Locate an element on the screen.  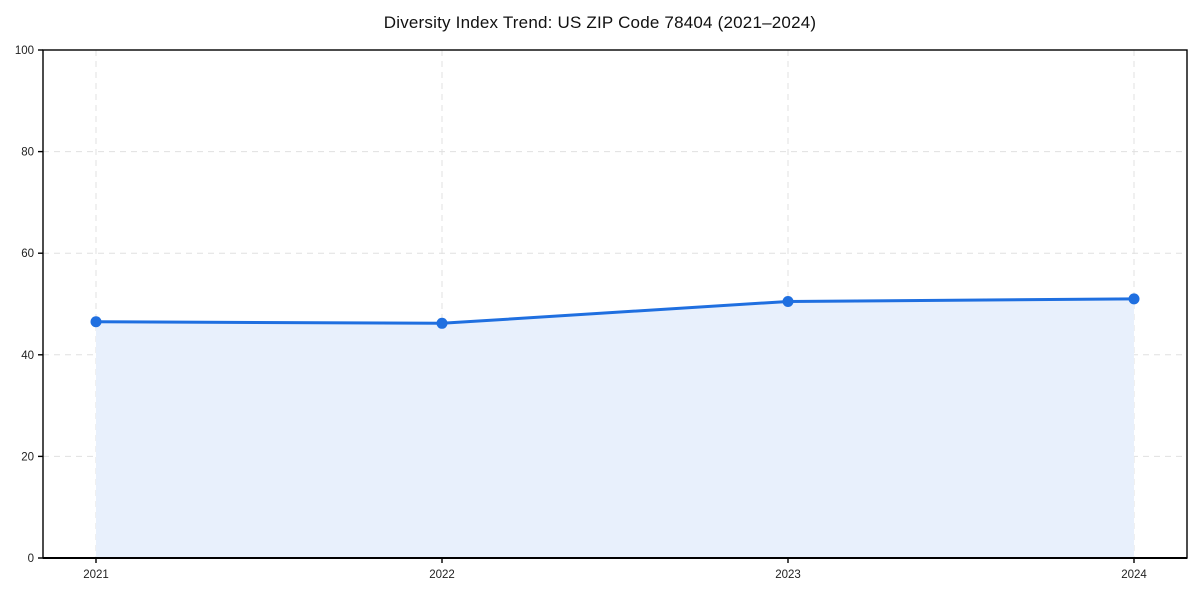
y-tick-label: 20 is located at coordinates (27, 457).